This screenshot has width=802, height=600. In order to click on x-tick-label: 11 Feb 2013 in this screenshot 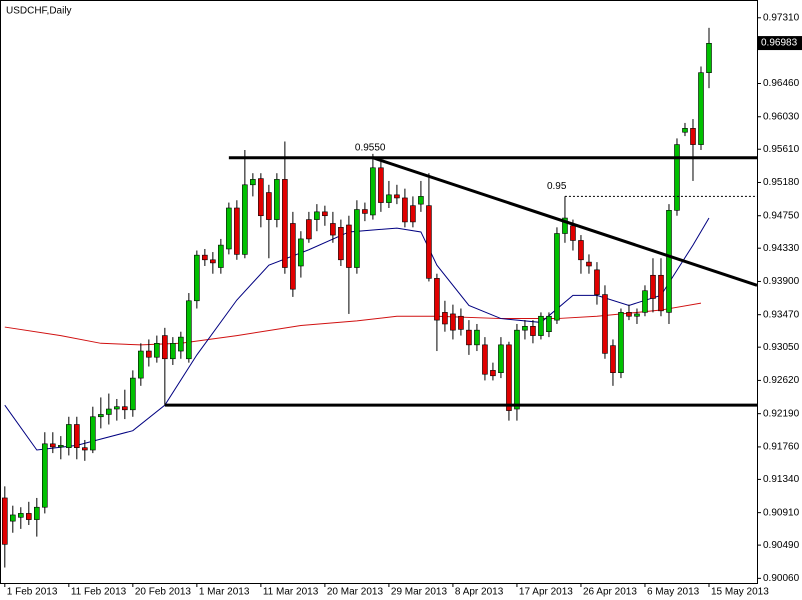, I will do `click(99, 592)`.